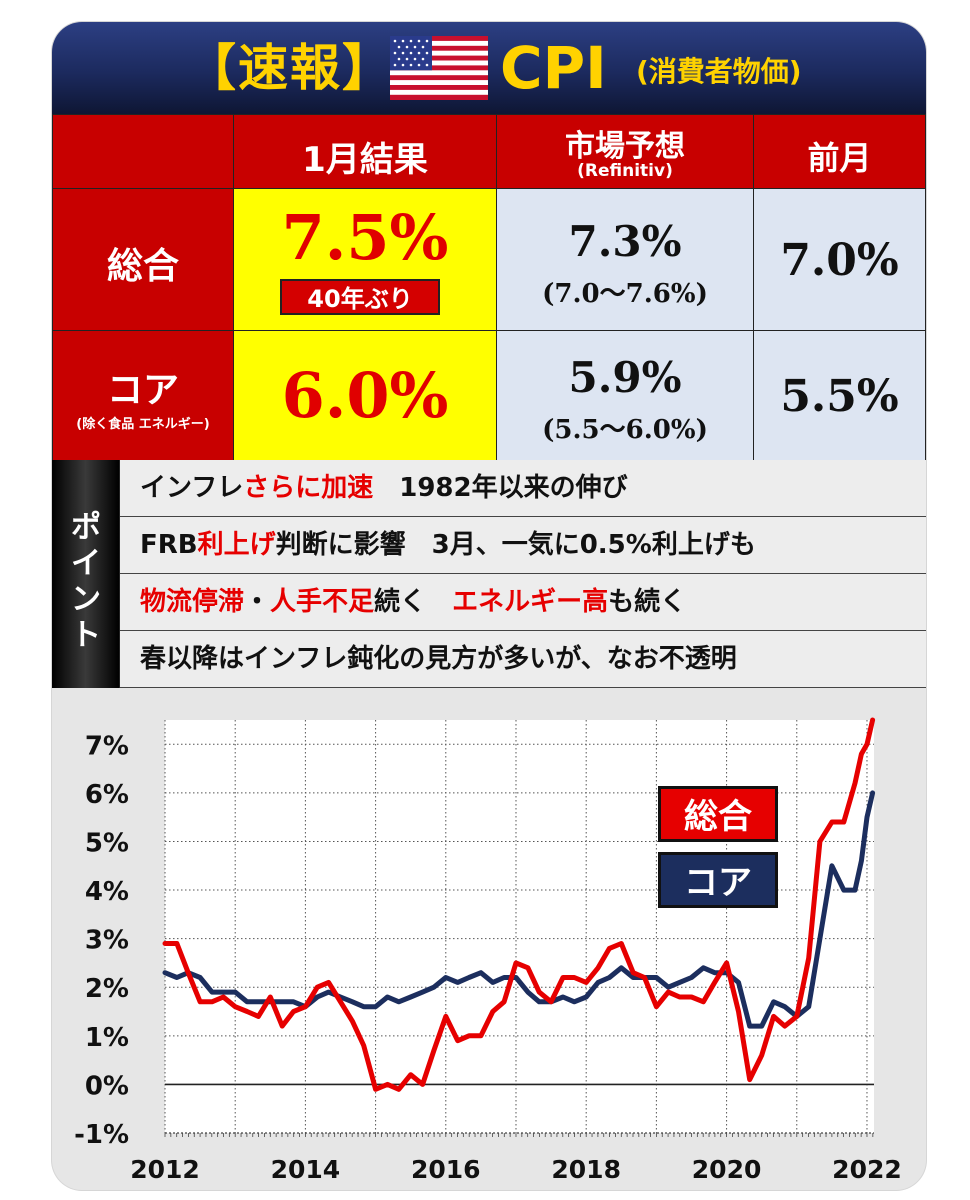  I want to click on x-tick-label: 2014, so click(306, 1169).